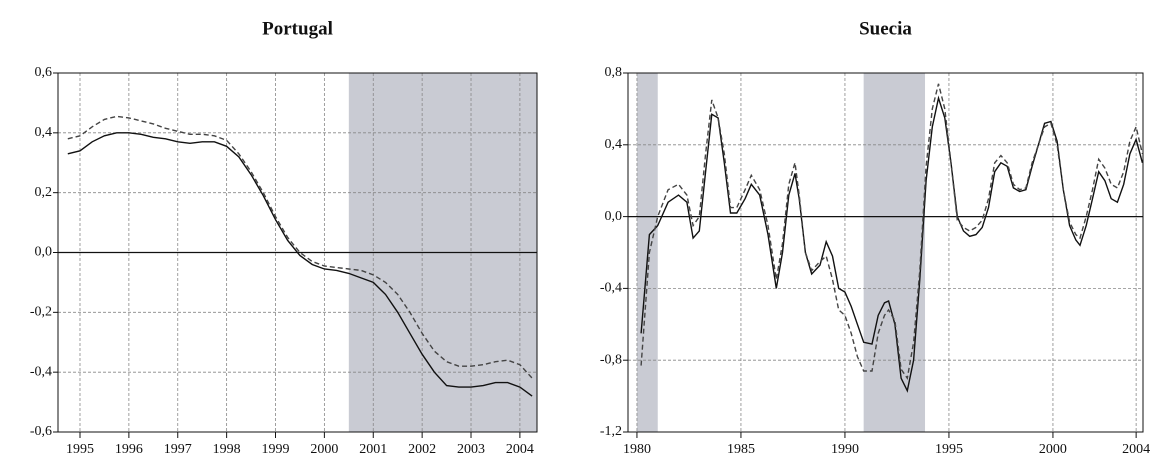 This screenshot has height=461, width=1156. What do you see at coordinates (44, 192) in the screenshot?
I see `y-tick-label: 0,2` at bounding box center [44, 192].